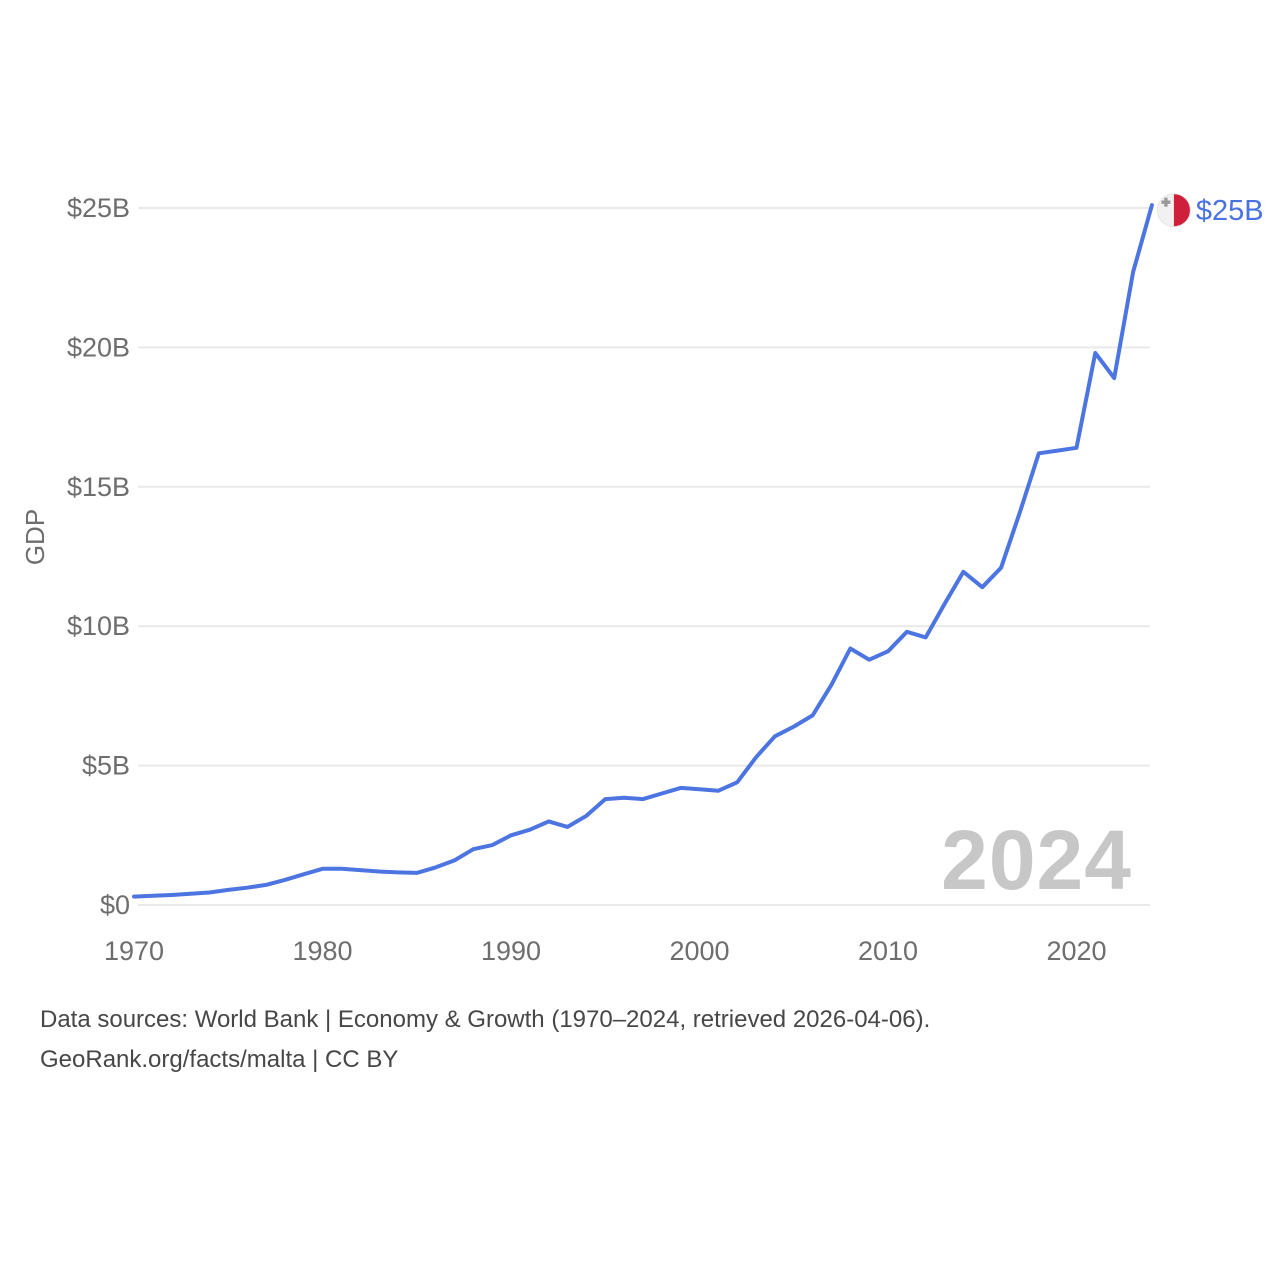 This screenshot has height=1280, width=1280. Describe the element at coordinates (98, 347) in the screenshot. I see `y-tick-label: $20B` at that location.